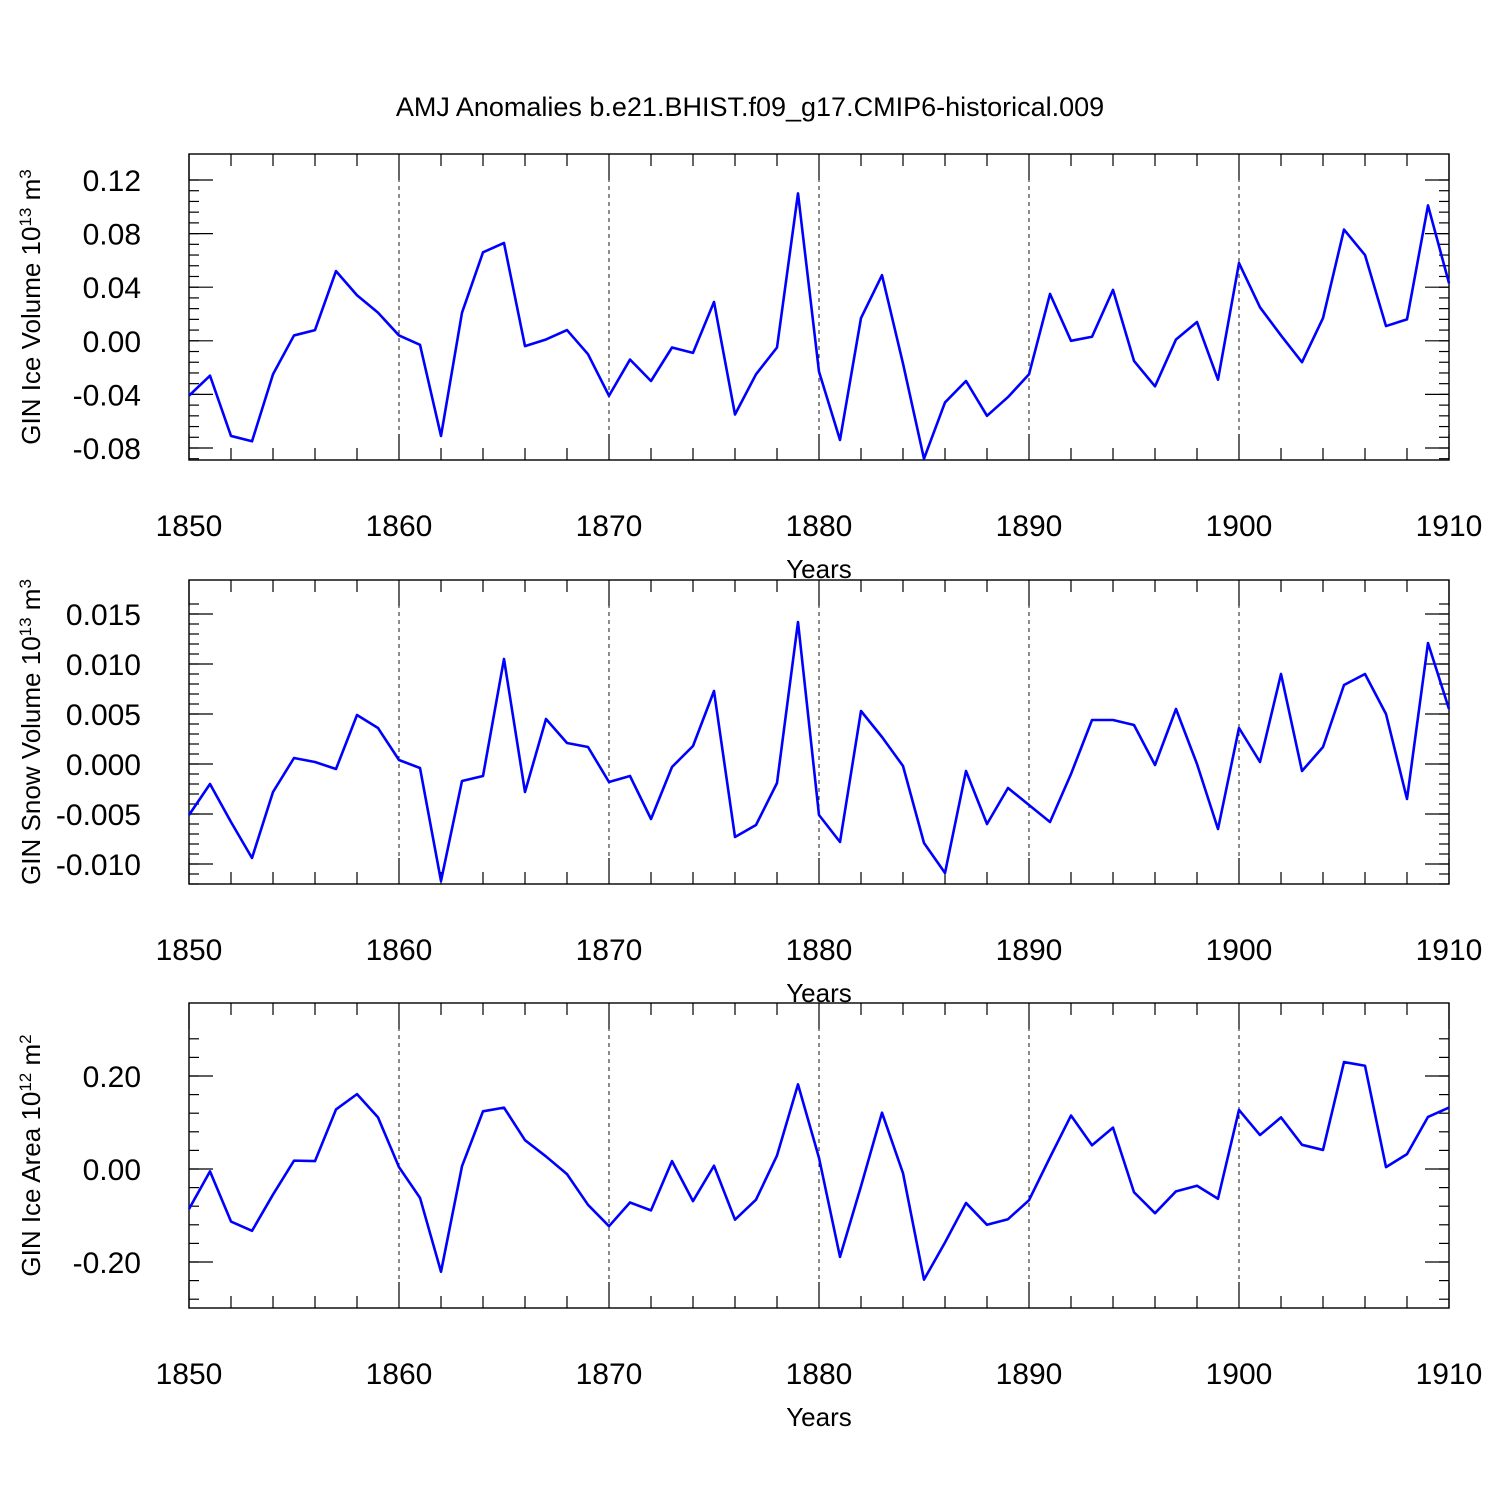 The height and width of the screenshot is (1500, 1500). Describe the element at coordinates (107, 1263) in the screenshot. I see `y-tick-label: -0.20` at that location.